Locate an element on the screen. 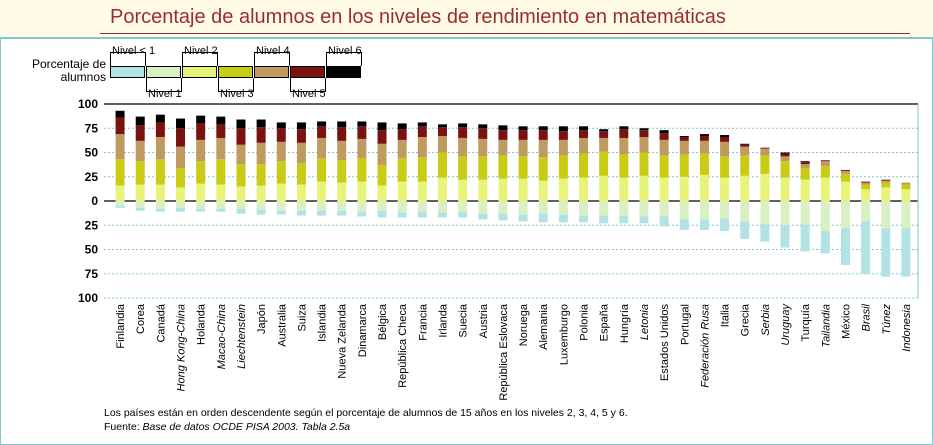  category-label: República Eslovaca is located at coordinates (504, 351).